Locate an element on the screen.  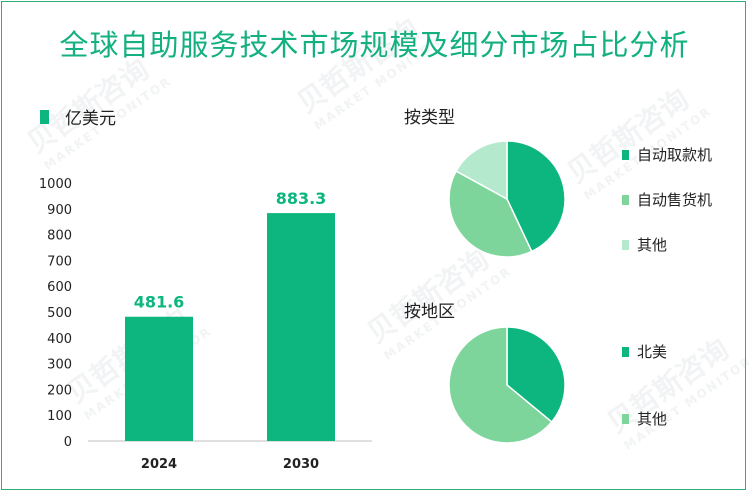
data-label: 883.3 is located at coordinates (301, 198).